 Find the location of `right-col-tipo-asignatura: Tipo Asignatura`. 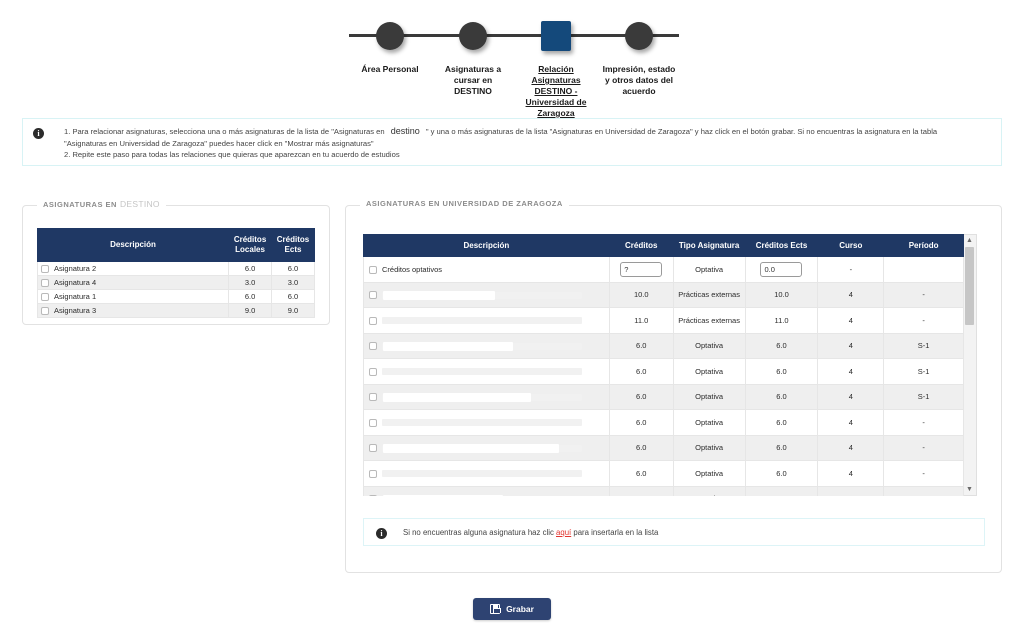

right-col-tipo-asignatura: Tipo Asignatura is located at coordinates (709, 245).